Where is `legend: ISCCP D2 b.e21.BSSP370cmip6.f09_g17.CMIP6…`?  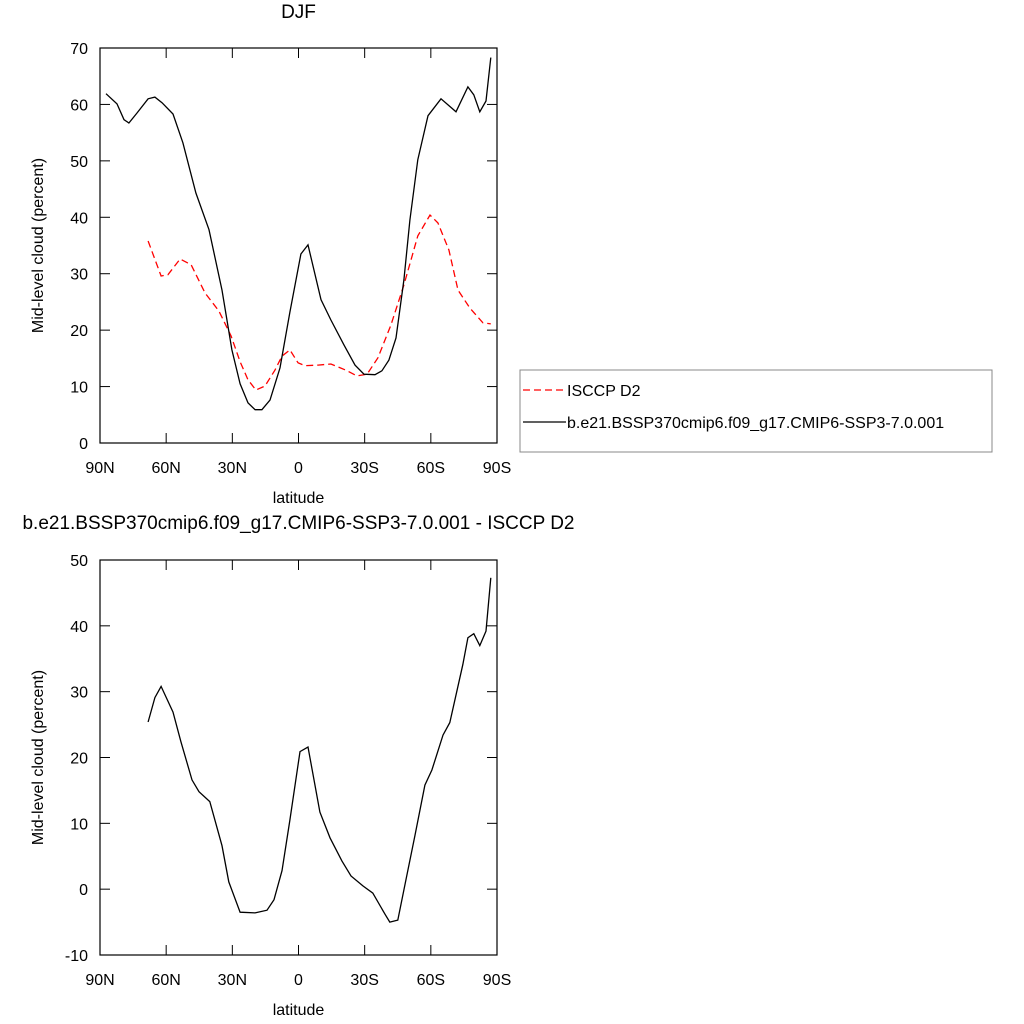
legend: ISCCP D2 b.e21.BSSP370cmip6.f09_g17.CMIP6… is located at coordinates (756, 411).